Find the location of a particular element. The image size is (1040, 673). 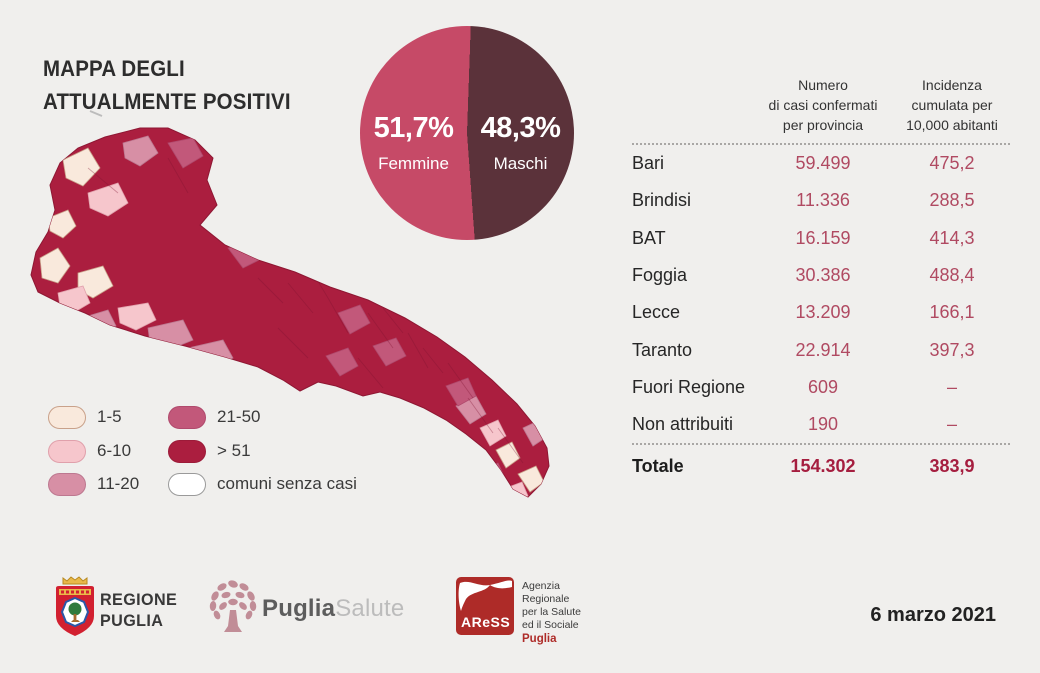

table-row: Taranto 22.914 397,3 is located at coordinates (803, 349).